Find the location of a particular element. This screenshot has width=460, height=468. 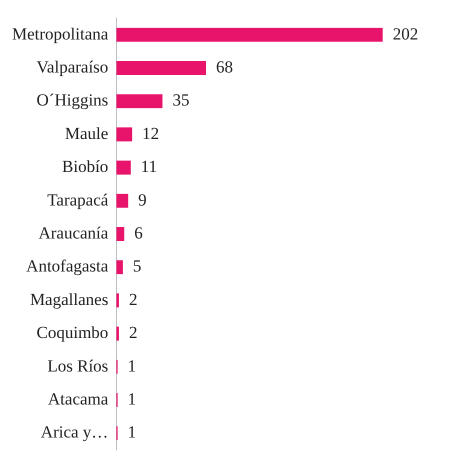

y-tick-label: Biobío is located at coordinates (85, 166).